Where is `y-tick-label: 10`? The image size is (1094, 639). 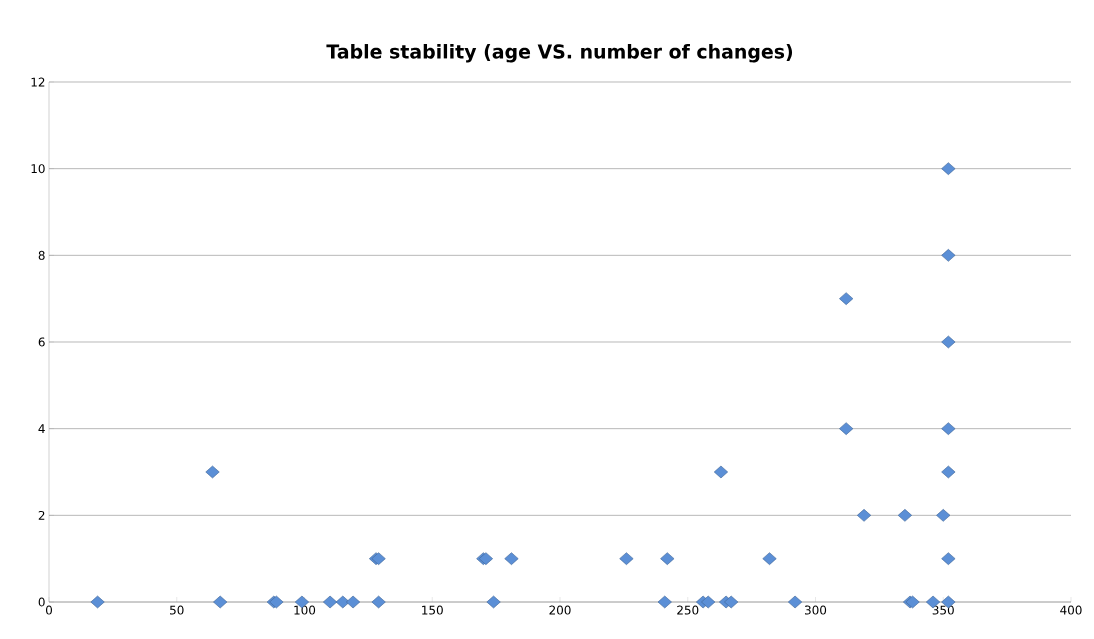 y-tick-label: 10 is located at coordinates (38, 169).